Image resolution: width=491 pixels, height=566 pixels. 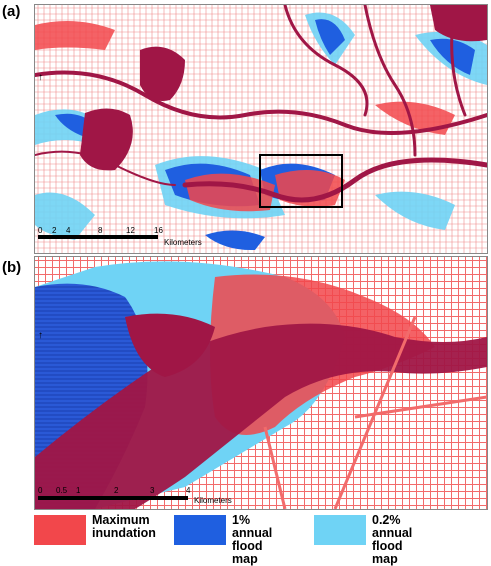 What do you see at coordinates (170, 345) in the screenshot?
I see `inundation-core-north` at bounding box center [170, 345].